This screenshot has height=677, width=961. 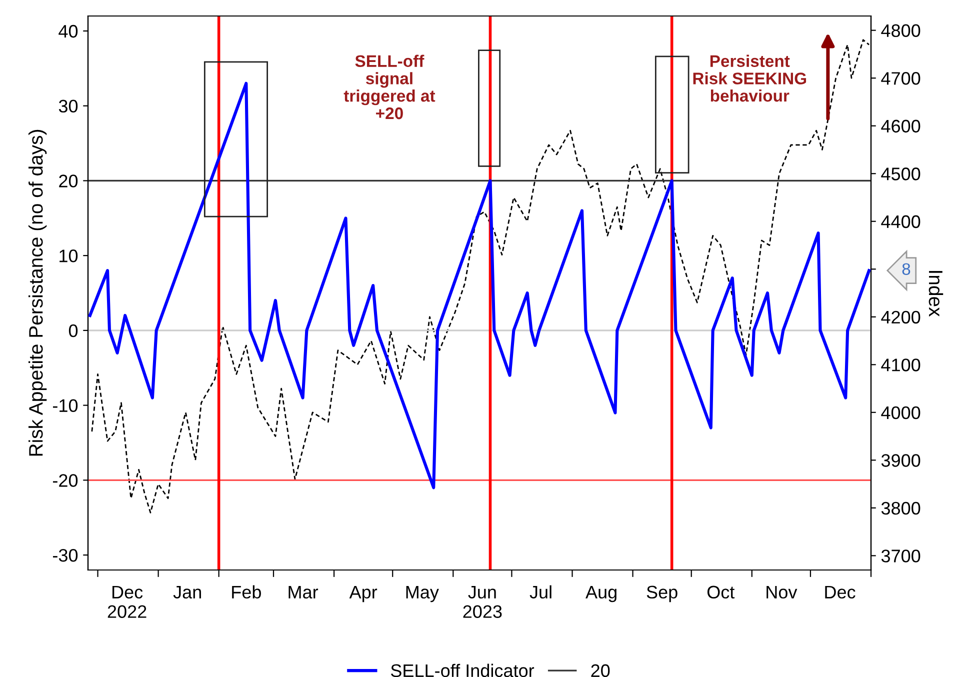 What do you see at coordinates (65, 555) in the screenshot?
I see `y-tick-label: -30` at bounding box center [65, 555].